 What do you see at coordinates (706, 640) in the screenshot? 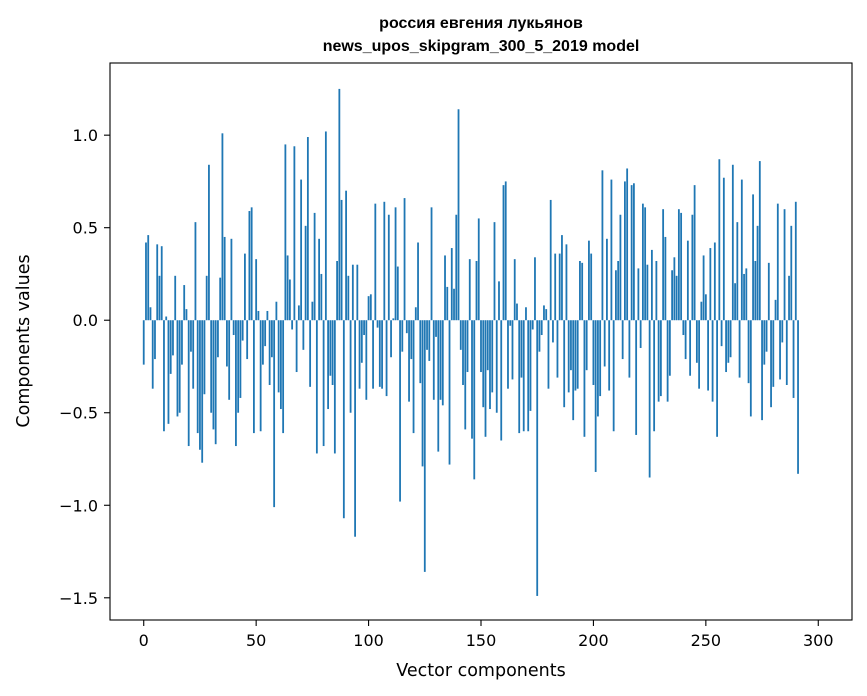
I see `x-tick-label: 250` at bounding box center [706, 640].